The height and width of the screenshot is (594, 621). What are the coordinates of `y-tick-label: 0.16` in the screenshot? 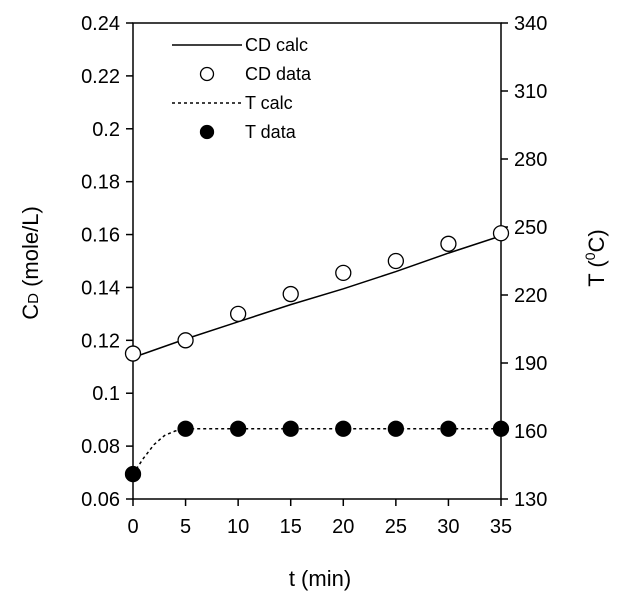 It's located at (100, 236).